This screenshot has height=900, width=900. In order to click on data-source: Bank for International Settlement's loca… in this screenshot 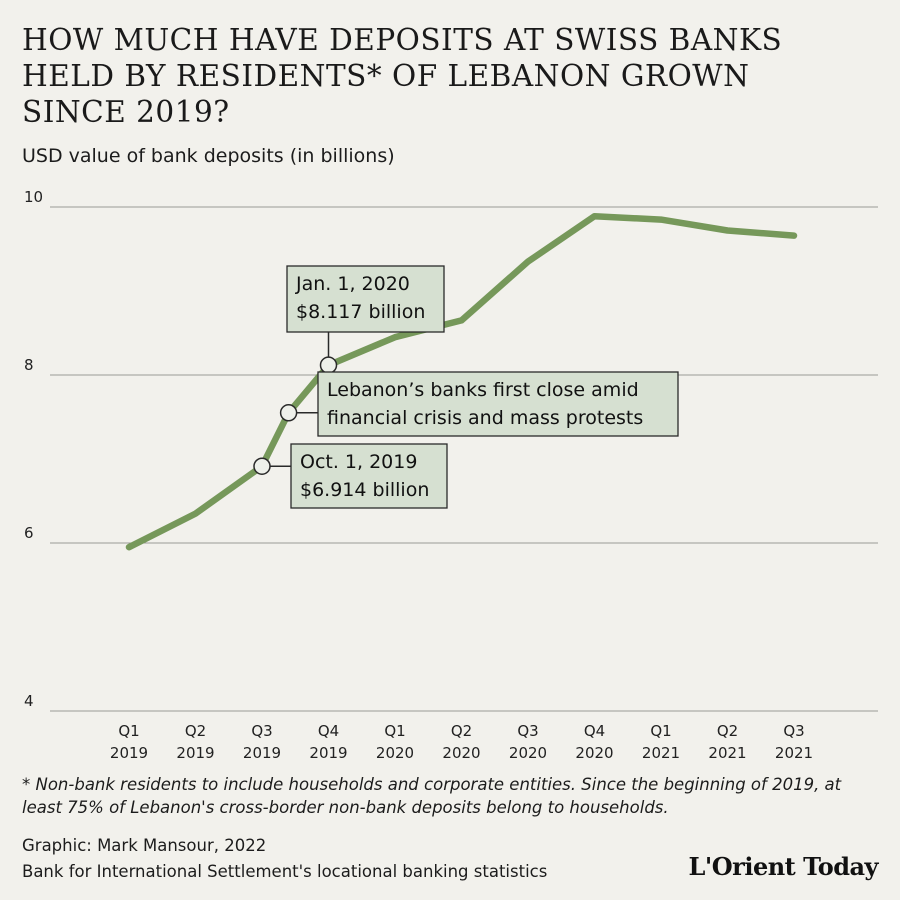, I will do `click(285, 871)`.